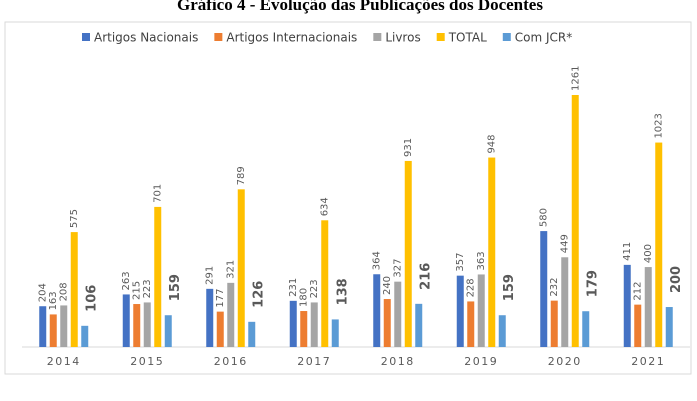 This screenshot has height=401, width=697. Describe the element at coordinates (220, 298) in the screenshot. I see `data-label: 177` at that location.